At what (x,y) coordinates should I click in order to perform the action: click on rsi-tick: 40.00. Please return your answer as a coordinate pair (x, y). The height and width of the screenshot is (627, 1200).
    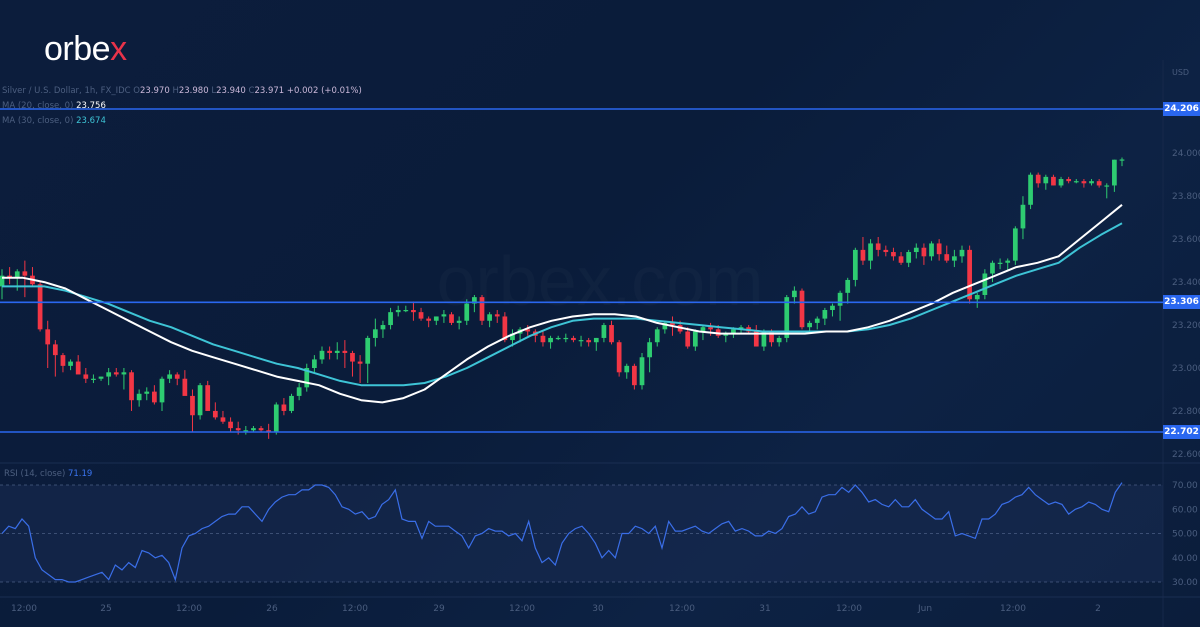
    Looking at the image, I should click on (1185, 559).